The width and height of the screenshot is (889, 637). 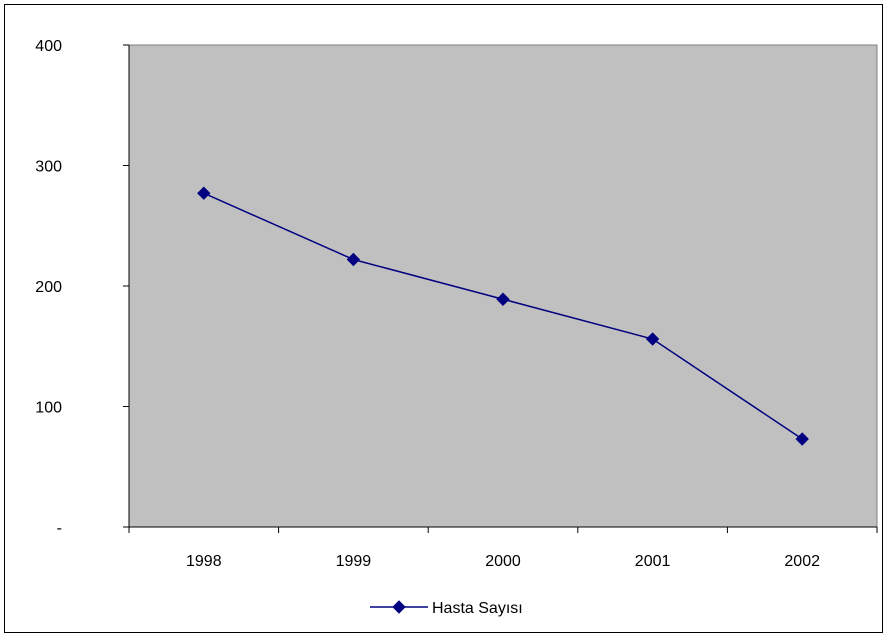 I want to click on legend-label: Hasta Sayısı, so click(x=477, y=608).